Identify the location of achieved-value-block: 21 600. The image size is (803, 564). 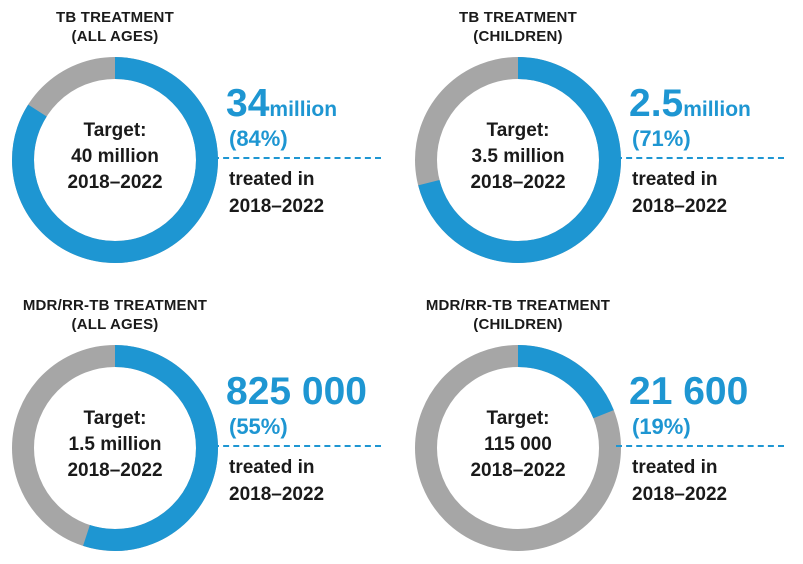
(688, 395).